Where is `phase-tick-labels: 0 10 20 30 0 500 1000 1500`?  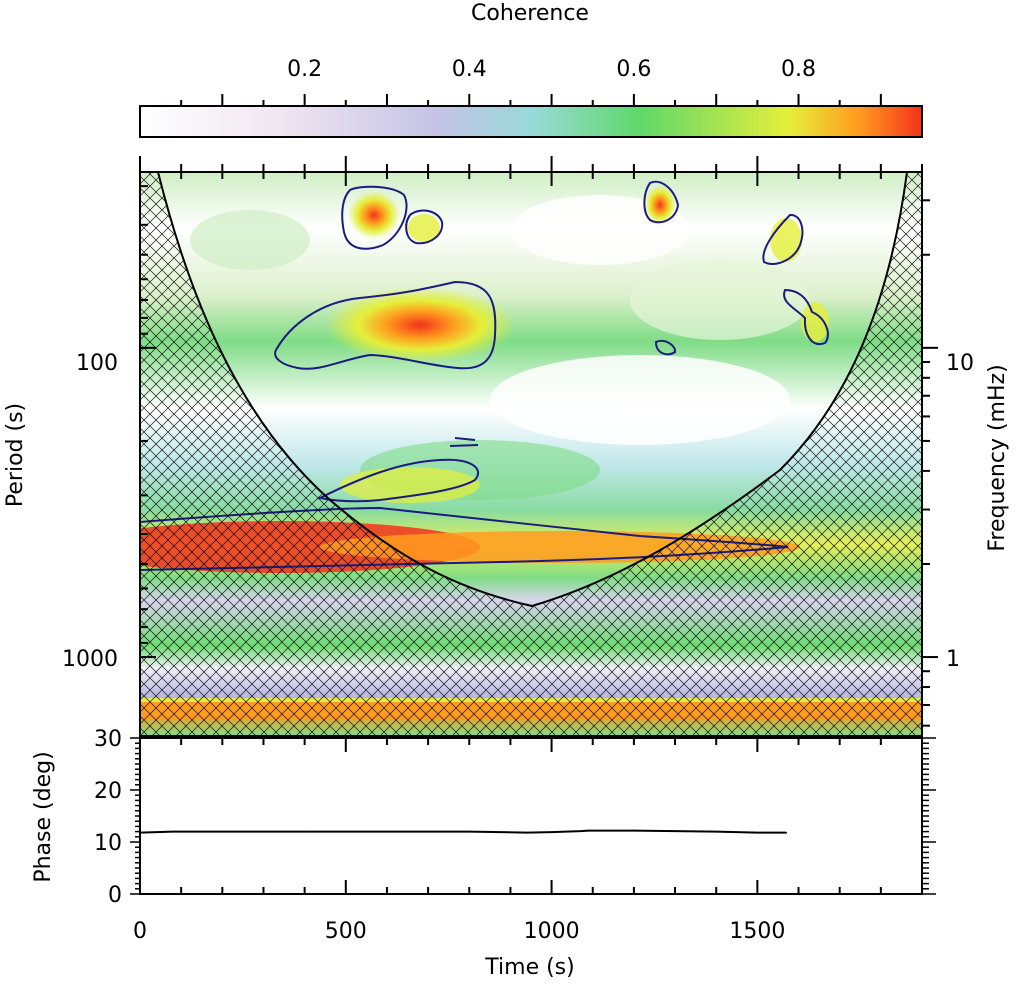 phase-tick-labels: 0 10 20 30 0 500 1000 1500 is located at coordinates (439, 835).